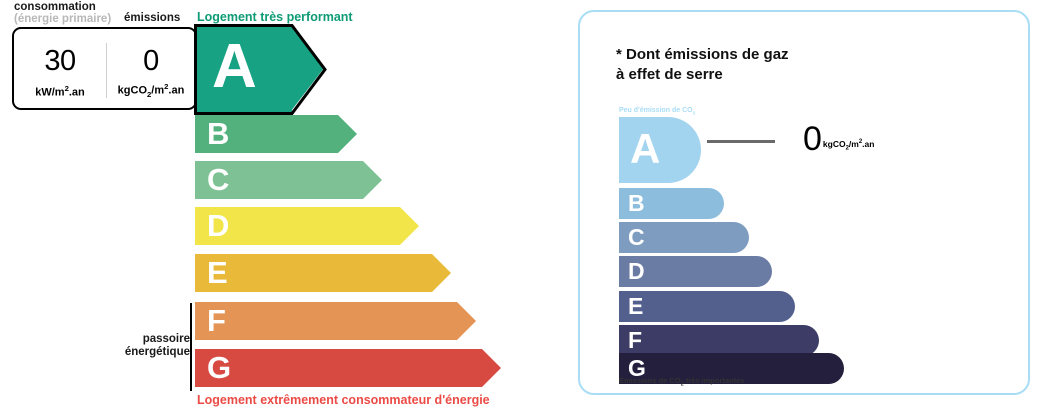 The width and height of the screenshot is (1046, 410). Describe the element at coordinates (60, 91) in the screenshot. I see `consumption-unit: kW/m2.an` at that location.